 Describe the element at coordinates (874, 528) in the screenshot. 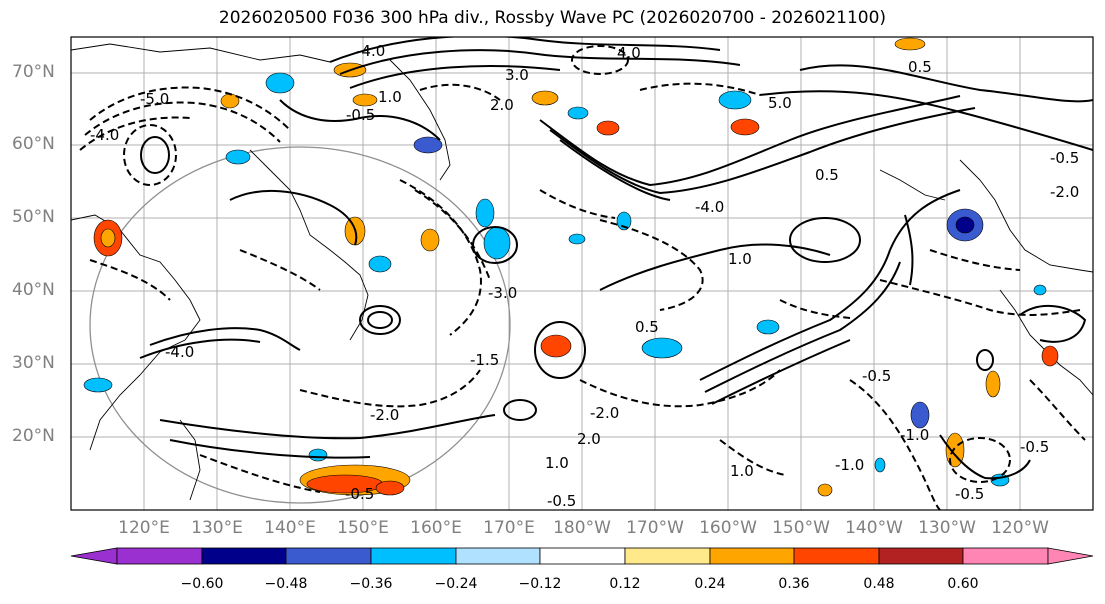

I see `lon-label: 140°W` at that location.